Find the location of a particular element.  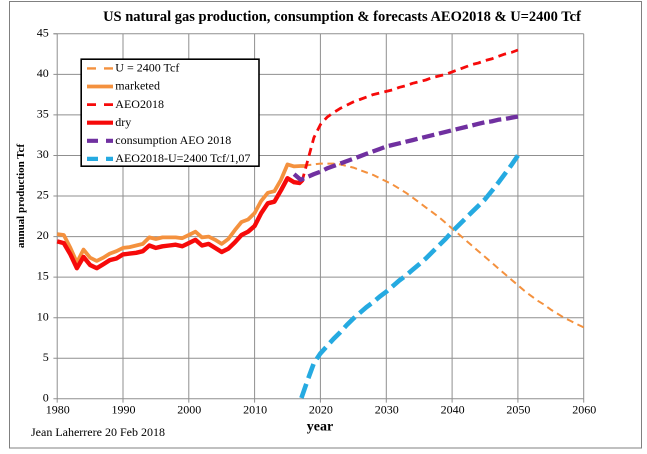

svg-text: 35 is located at coordinates (43, 114).